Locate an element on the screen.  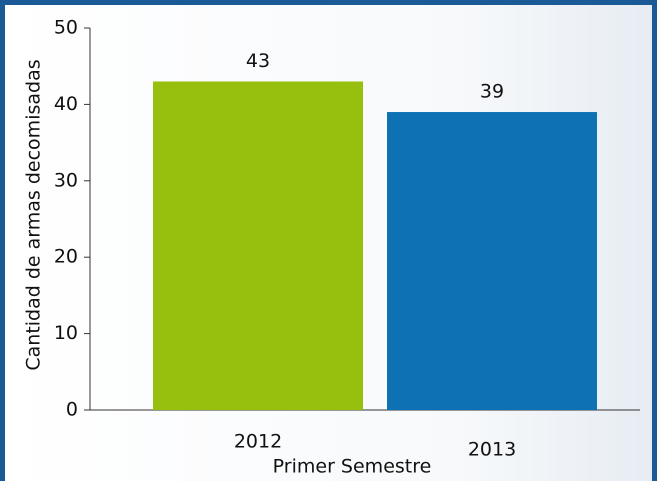
x-tick-label: 2012 is located at coordinates (258, 442).